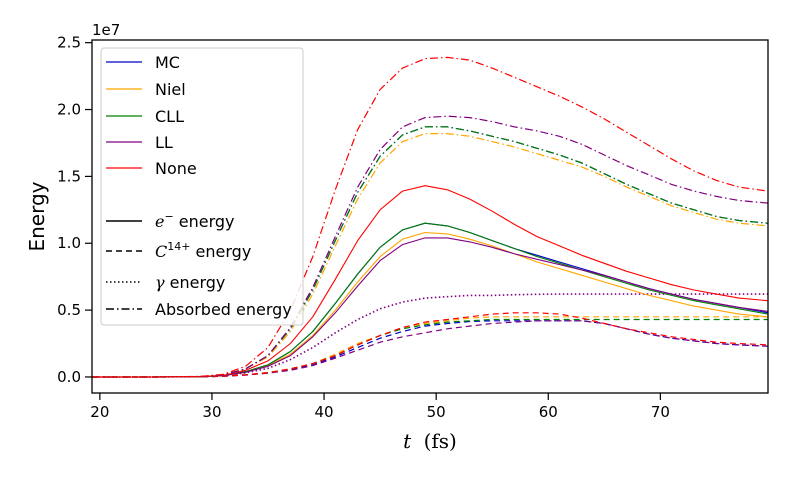 The height and width of the screenshot is (480, 800). Describe the element at coordinates (440, 441) in the screenshot. I see `x-axis-unit: (fs)` at that location.